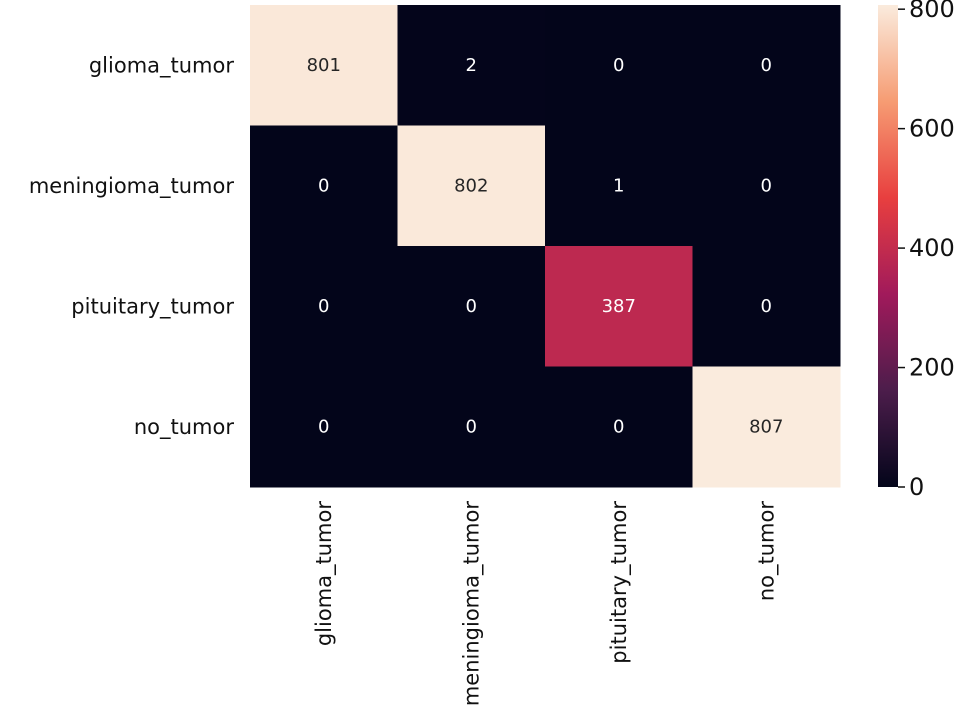  I want to click on cell-r2-c0, so click(324, 306).